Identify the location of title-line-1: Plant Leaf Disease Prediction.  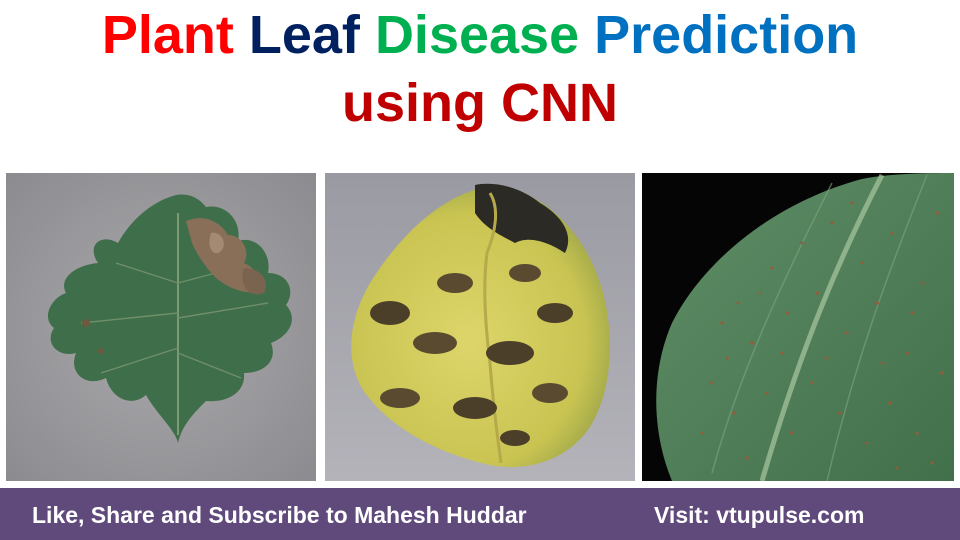
(480, 35).